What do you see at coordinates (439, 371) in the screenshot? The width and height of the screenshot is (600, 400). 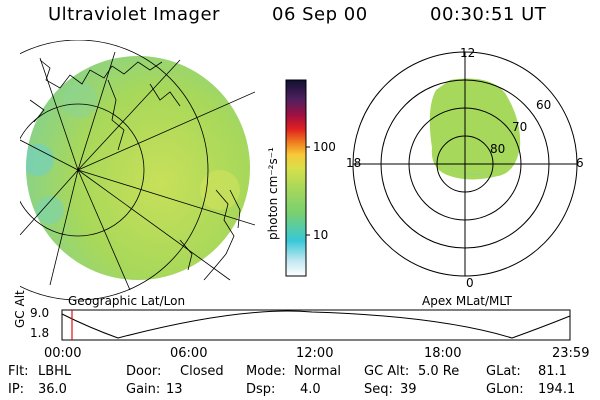 I see `gc-alt-value: 5.0 Re` at bounding box center [439, 371].